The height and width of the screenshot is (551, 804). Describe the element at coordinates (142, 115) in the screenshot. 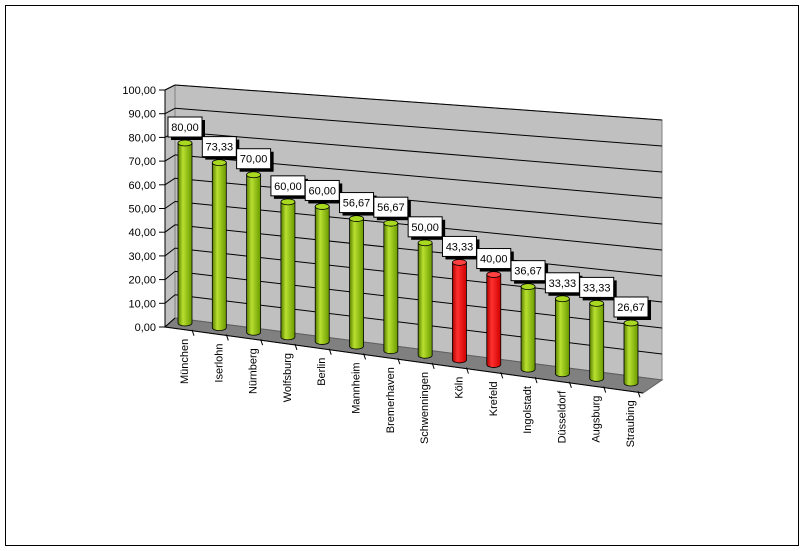

I see `y-tick-label: 90,00` at that location.